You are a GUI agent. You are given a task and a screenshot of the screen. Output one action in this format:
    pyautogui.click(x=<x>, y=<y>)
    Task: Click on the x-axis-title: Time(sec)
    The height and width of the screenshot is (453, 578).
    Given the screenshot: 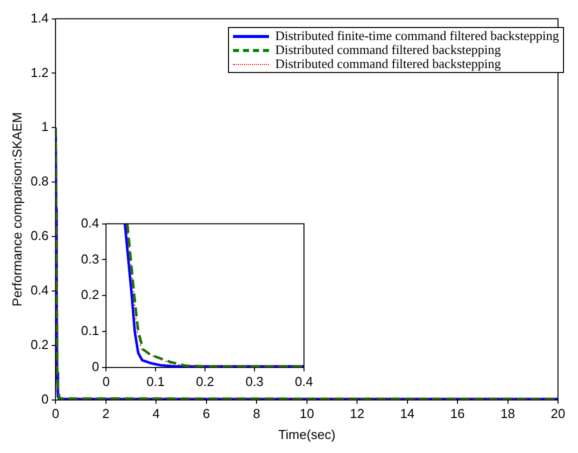 What is the action you would take?
    pyautogui.click(x=307, y=434)
    